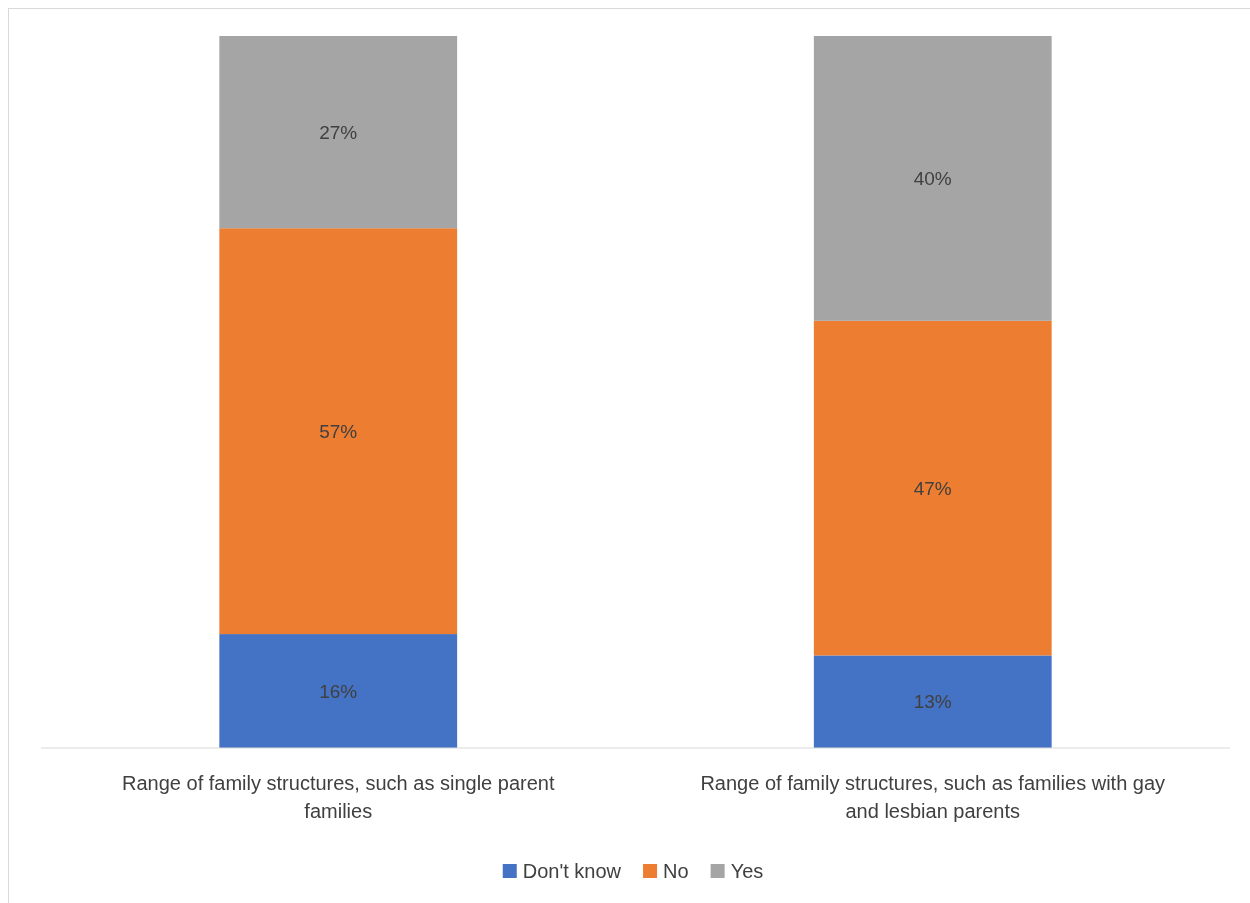 Image resolution: width=1250 pixels, height=903 pixels. Describe the element at coordinates (676, 871) in the screenshot. I see `legend-label: No` at that location.